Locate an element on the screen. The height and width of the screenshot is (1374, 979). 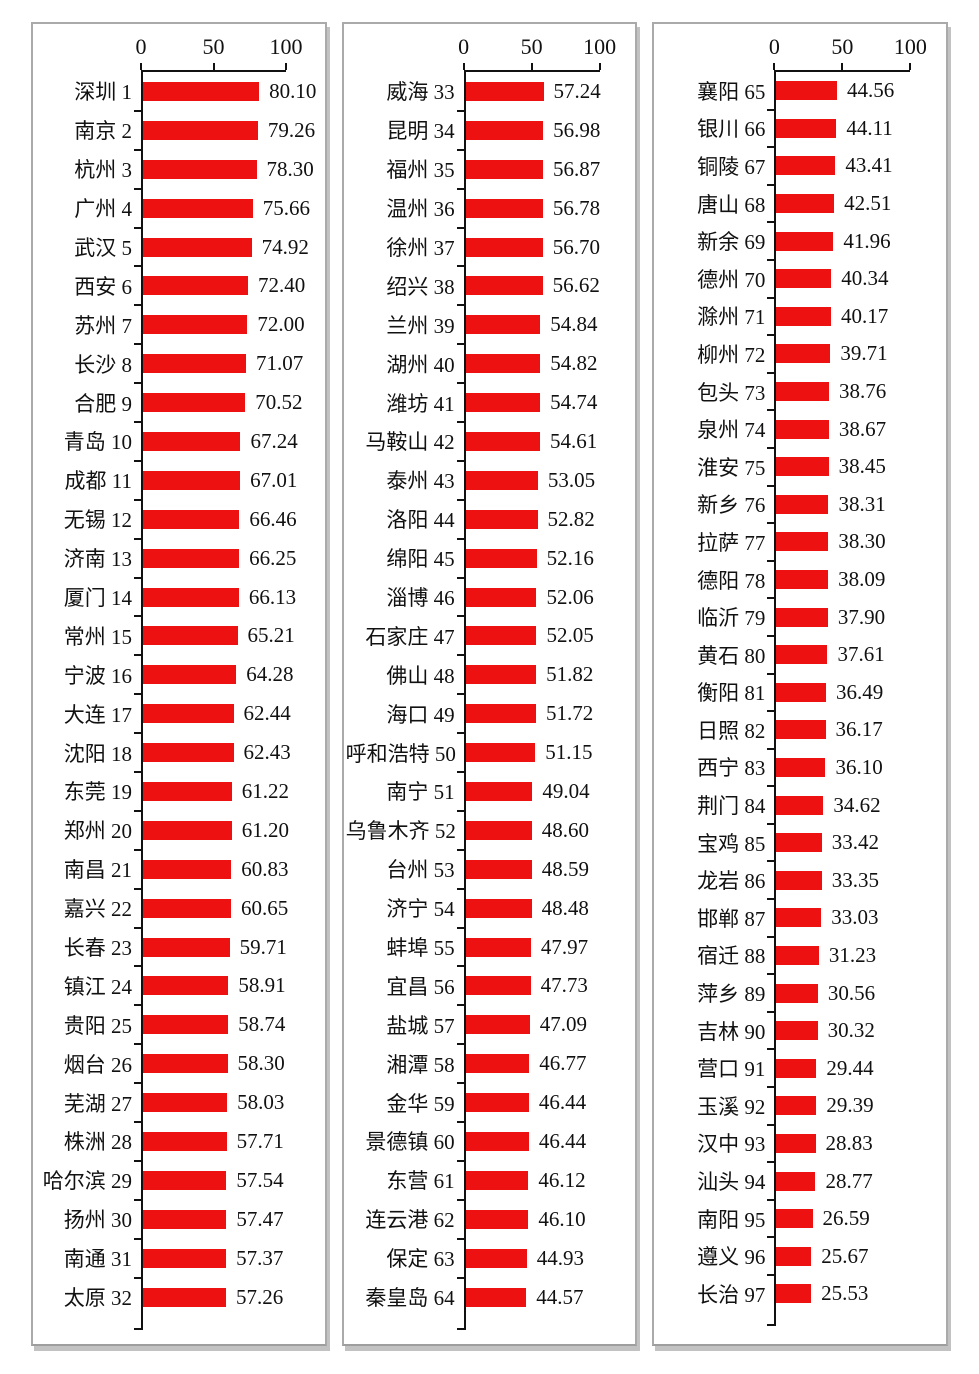
bar-row: 湖州 40 54.82 is located at coordinates (489, 363).